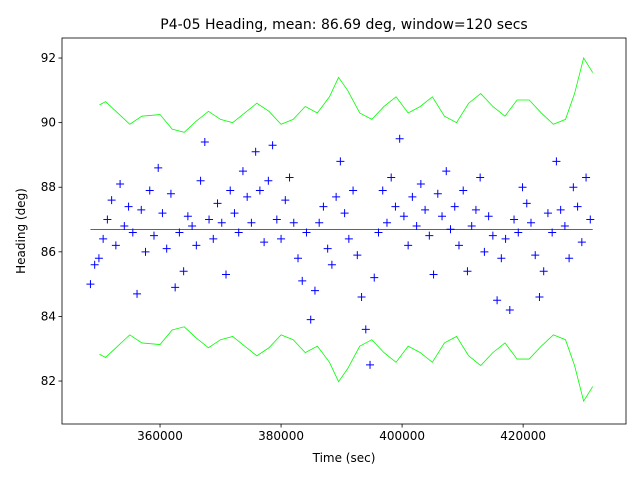 The image size is (640, 480). What do you see at coordinates (48, 187) in the screenshot?
I see `y-tick-label: 88` at bounding box center [48, 187].